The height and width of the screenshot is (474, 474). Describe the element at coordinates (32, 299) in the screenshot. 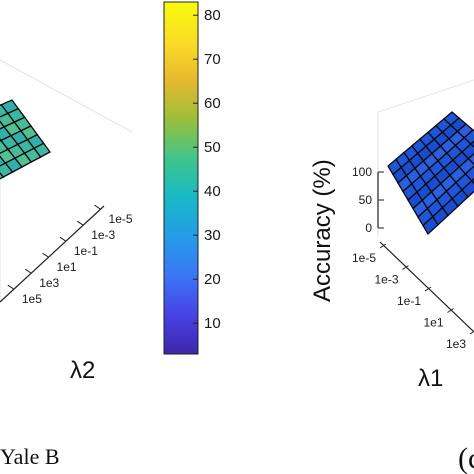

I see `left-y-tick-label: 1e5` at that location.